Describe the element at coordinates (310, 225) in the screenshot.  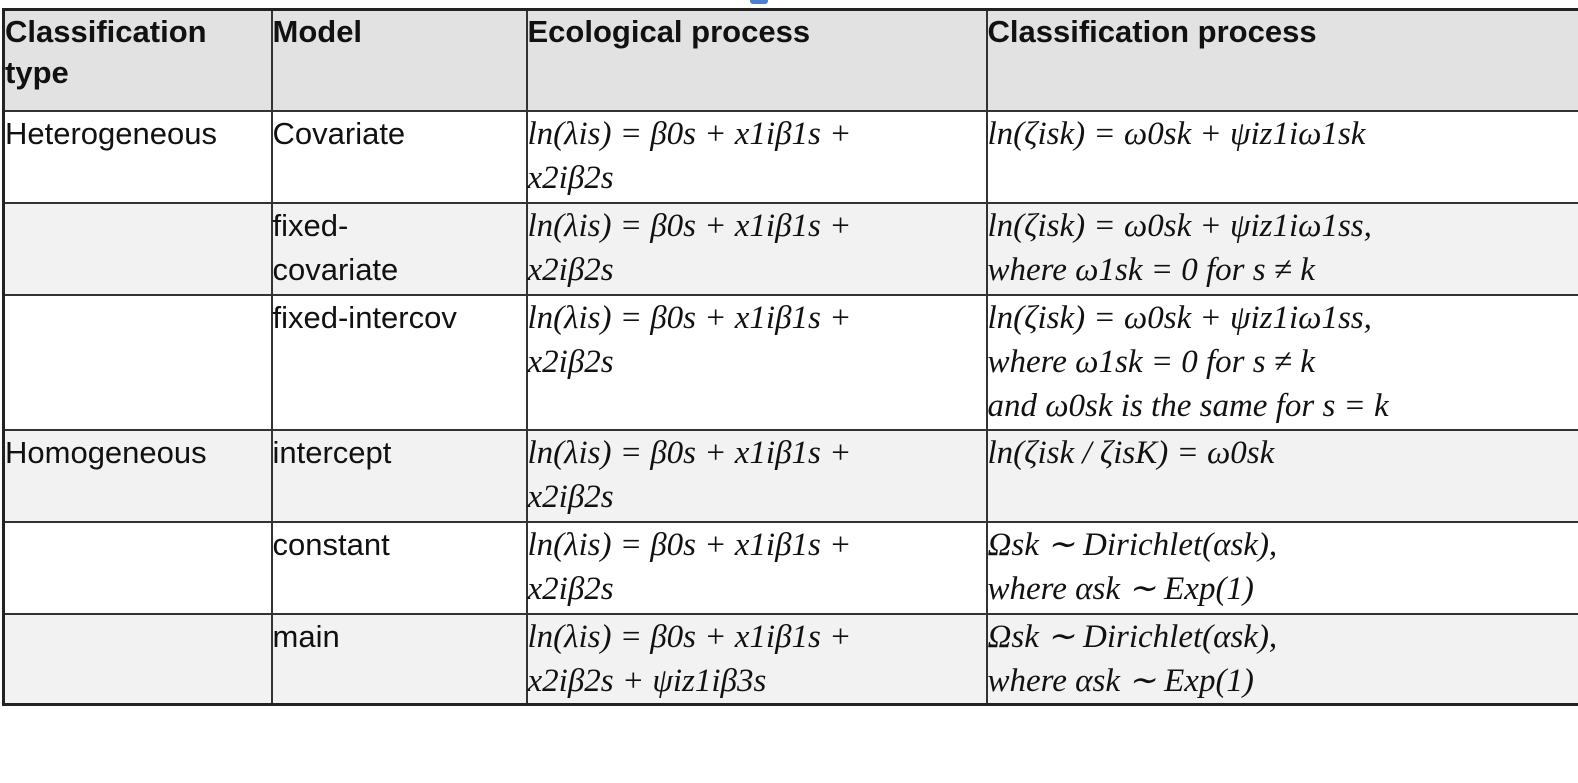
I see `model-line: fixed-` at that location.